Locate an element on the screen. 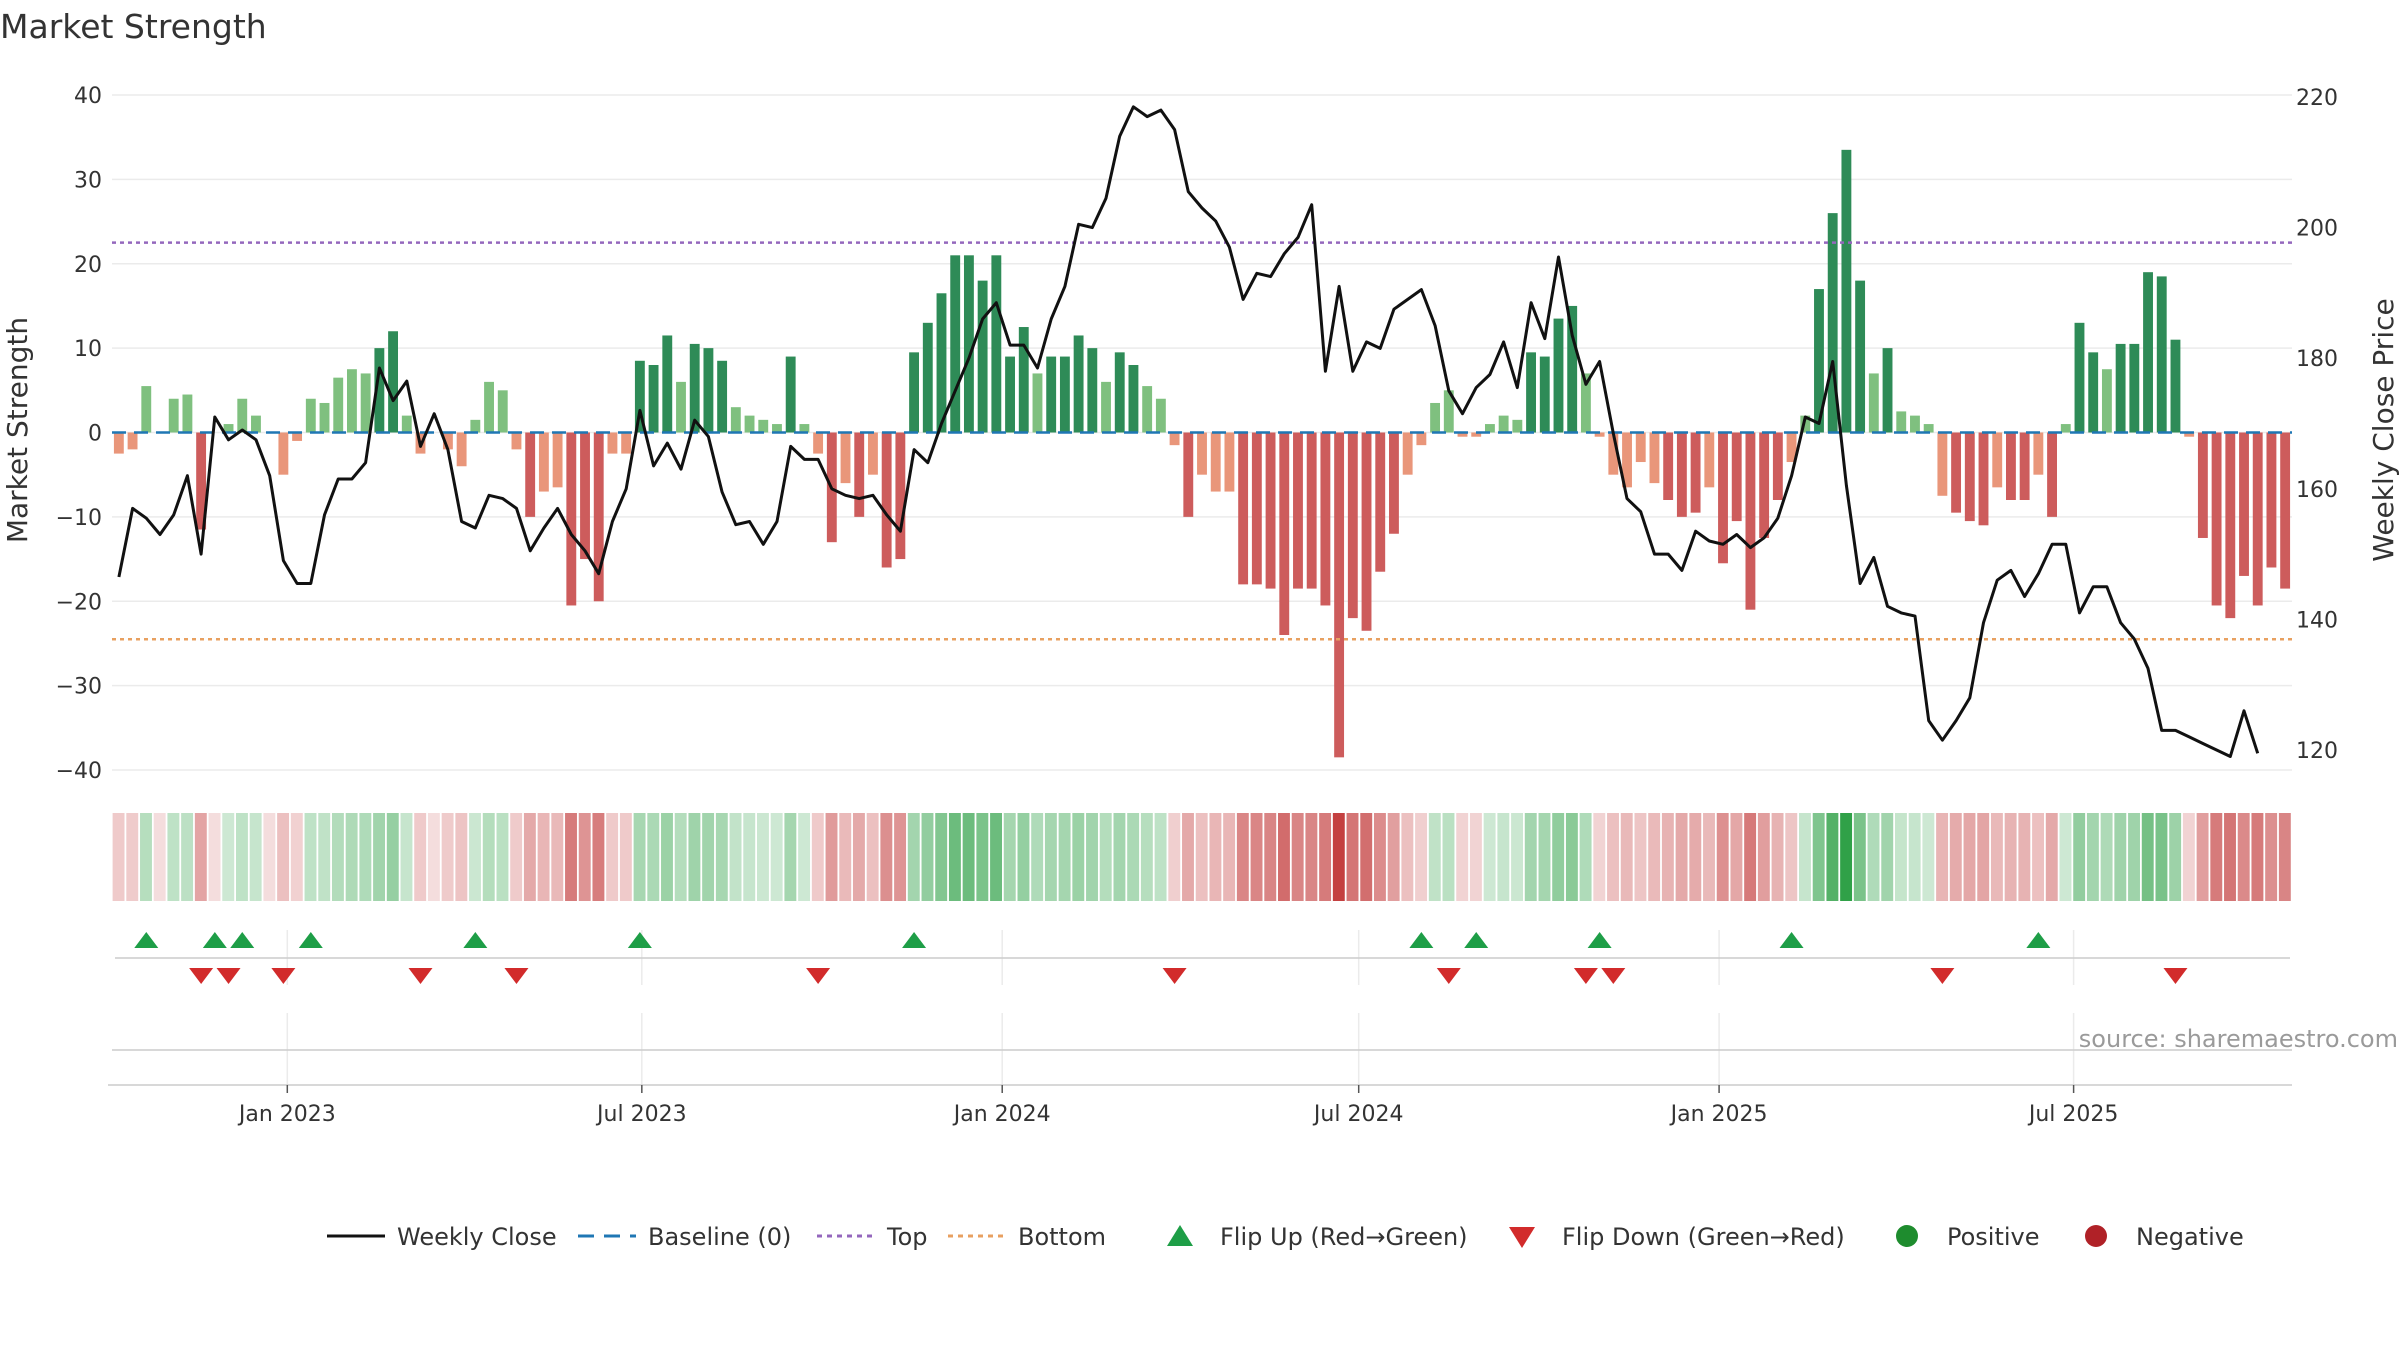 The image size is (2400, 1350). legend-item: Top is located at coordinates (872, 1237).